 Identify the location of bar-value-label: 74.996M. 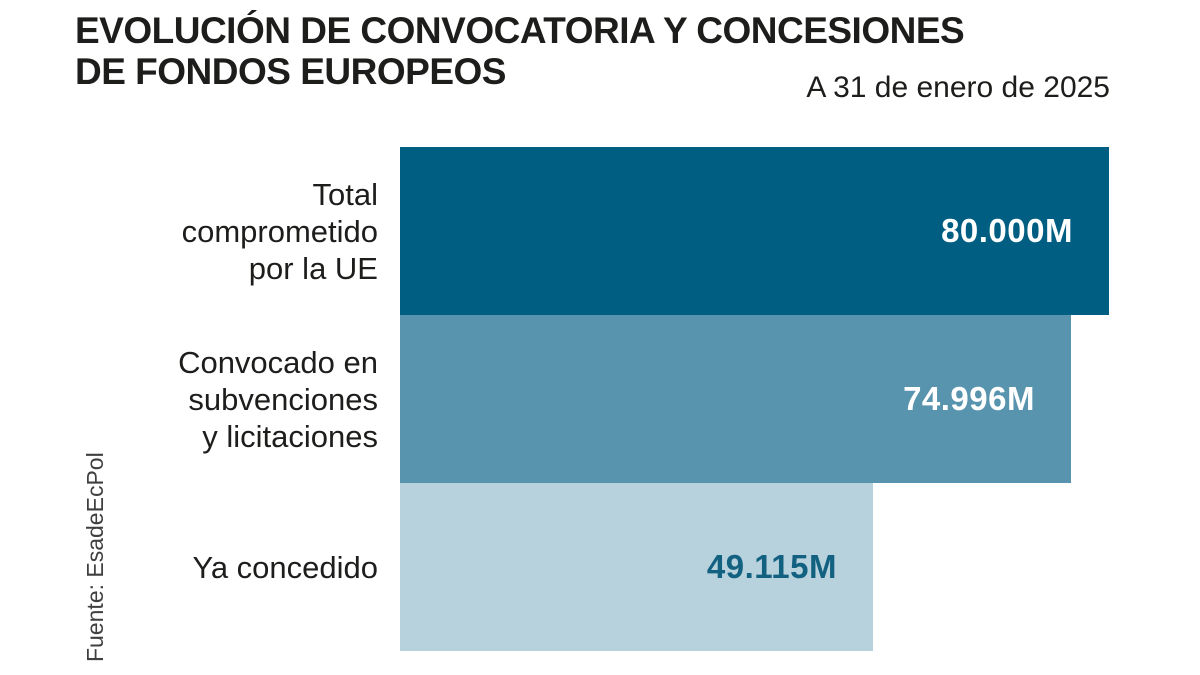
(969, 398).